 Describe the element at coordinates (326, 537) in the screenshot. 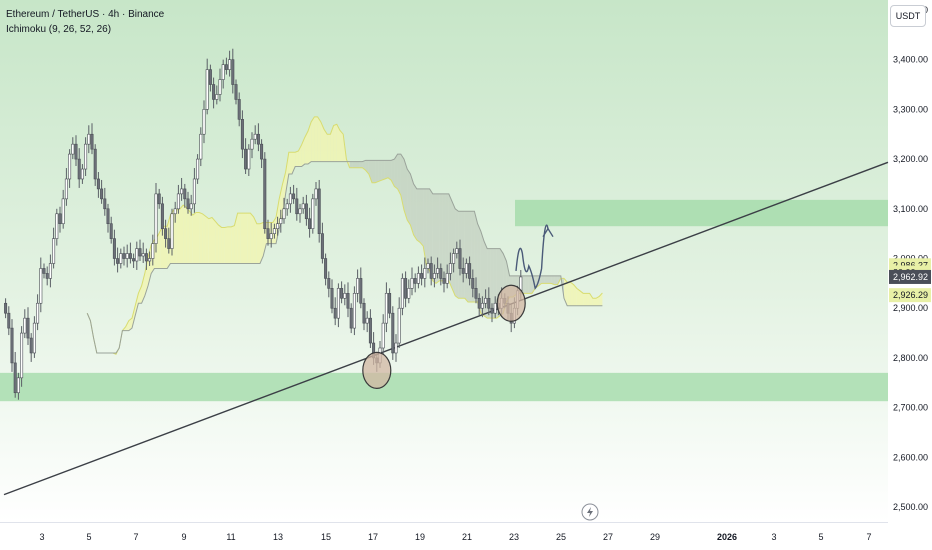

I see `x-tick-label: 15` at that location.